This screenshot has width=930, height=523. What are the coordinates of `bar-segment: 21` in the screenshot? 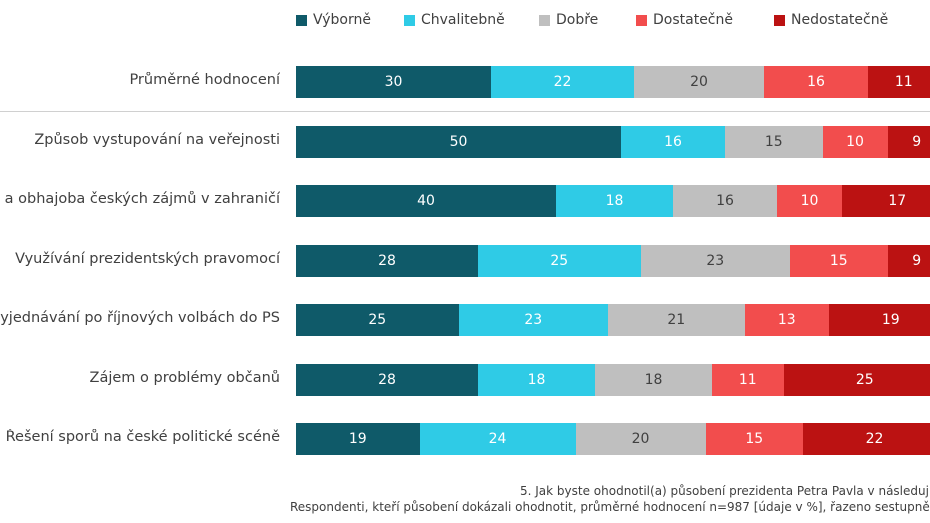 It's located at (676, 320).